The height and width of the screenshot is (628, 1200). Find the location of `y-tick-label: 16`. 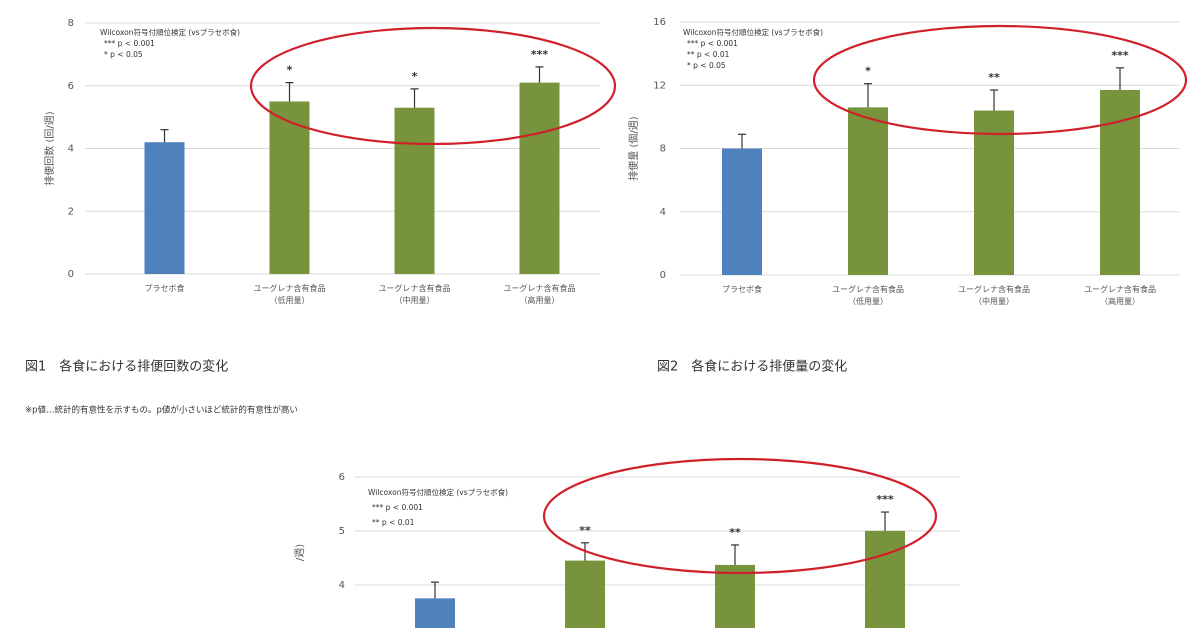

y-tick-label: 16 is located at coordinates (659, 22).